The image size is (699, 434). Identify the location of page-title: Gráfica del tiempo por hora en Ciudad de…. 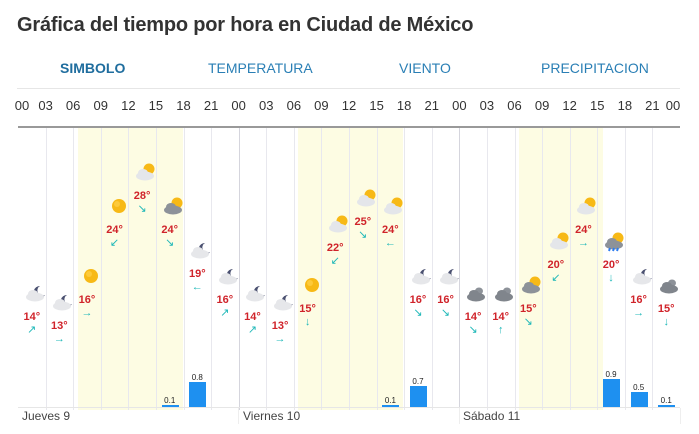
(245, 25).